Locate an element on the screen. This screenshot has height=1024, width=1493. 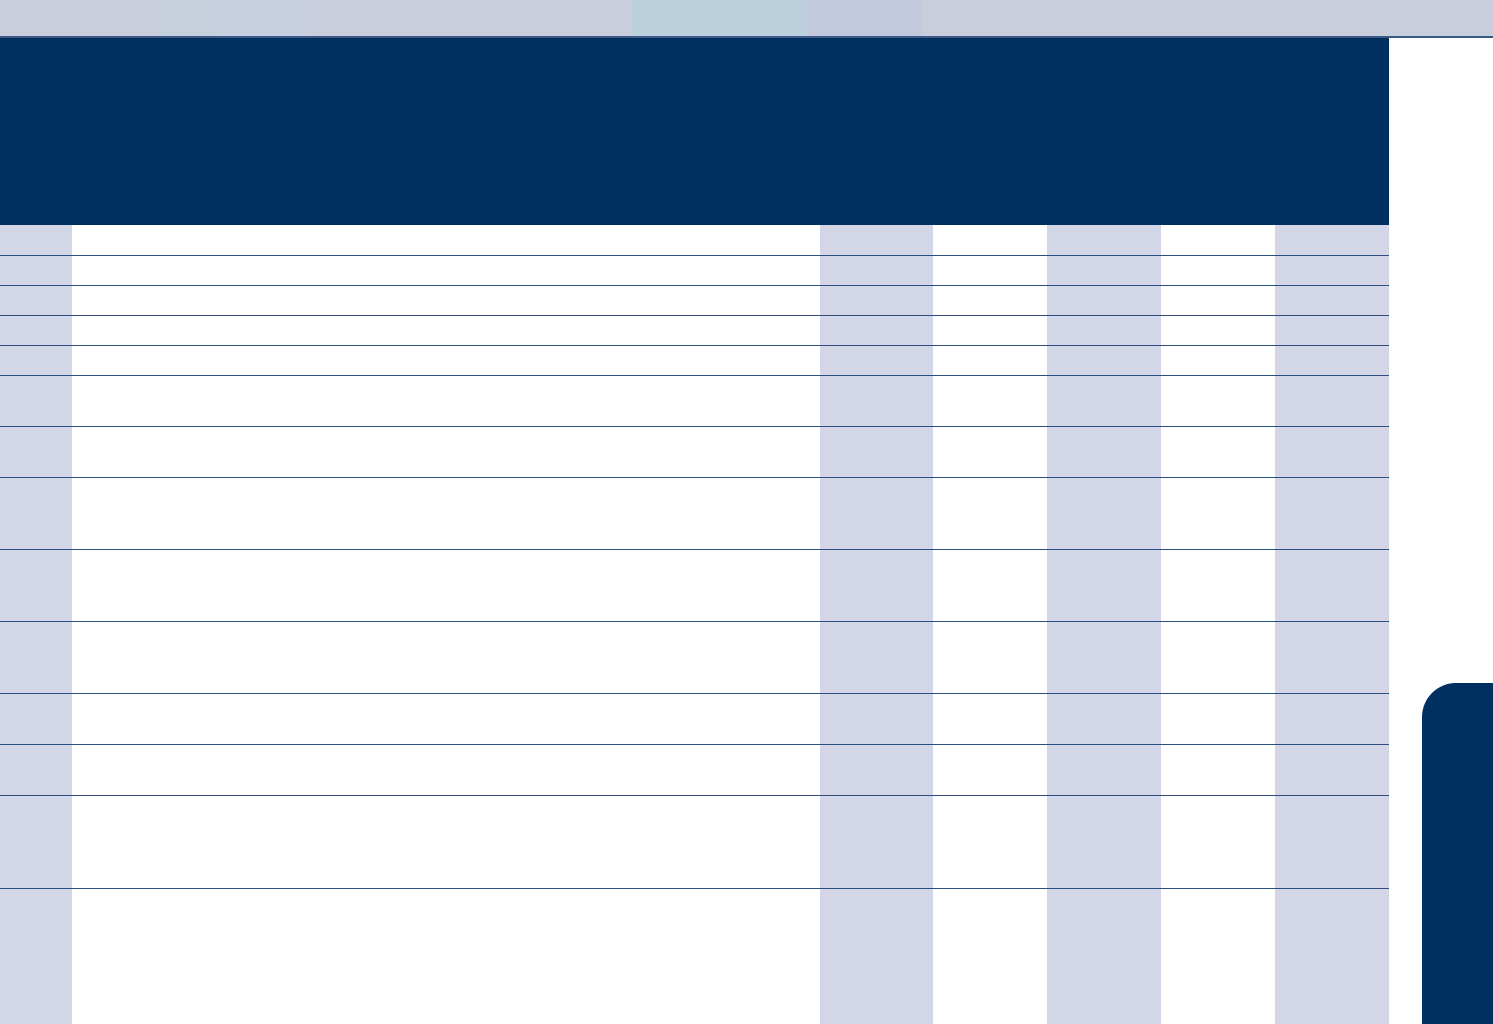
side-tab is located at coordinates (1457, 853).